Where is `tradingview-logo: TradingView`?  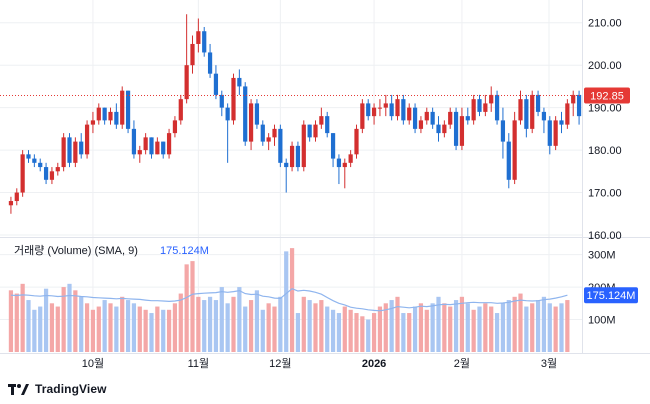 tradingview-logo: TradingView is located at coordinates (57, 389).